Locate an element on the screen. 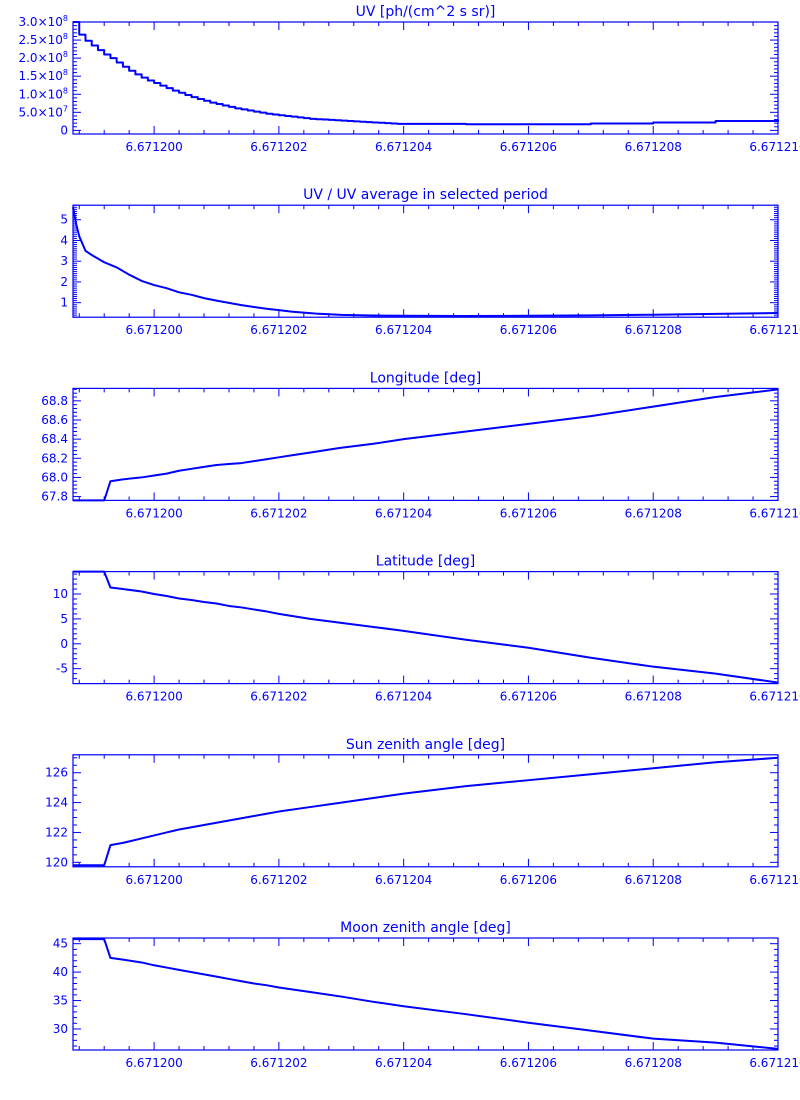  y-tick-label: 4 is located at coordinates (64, 240).